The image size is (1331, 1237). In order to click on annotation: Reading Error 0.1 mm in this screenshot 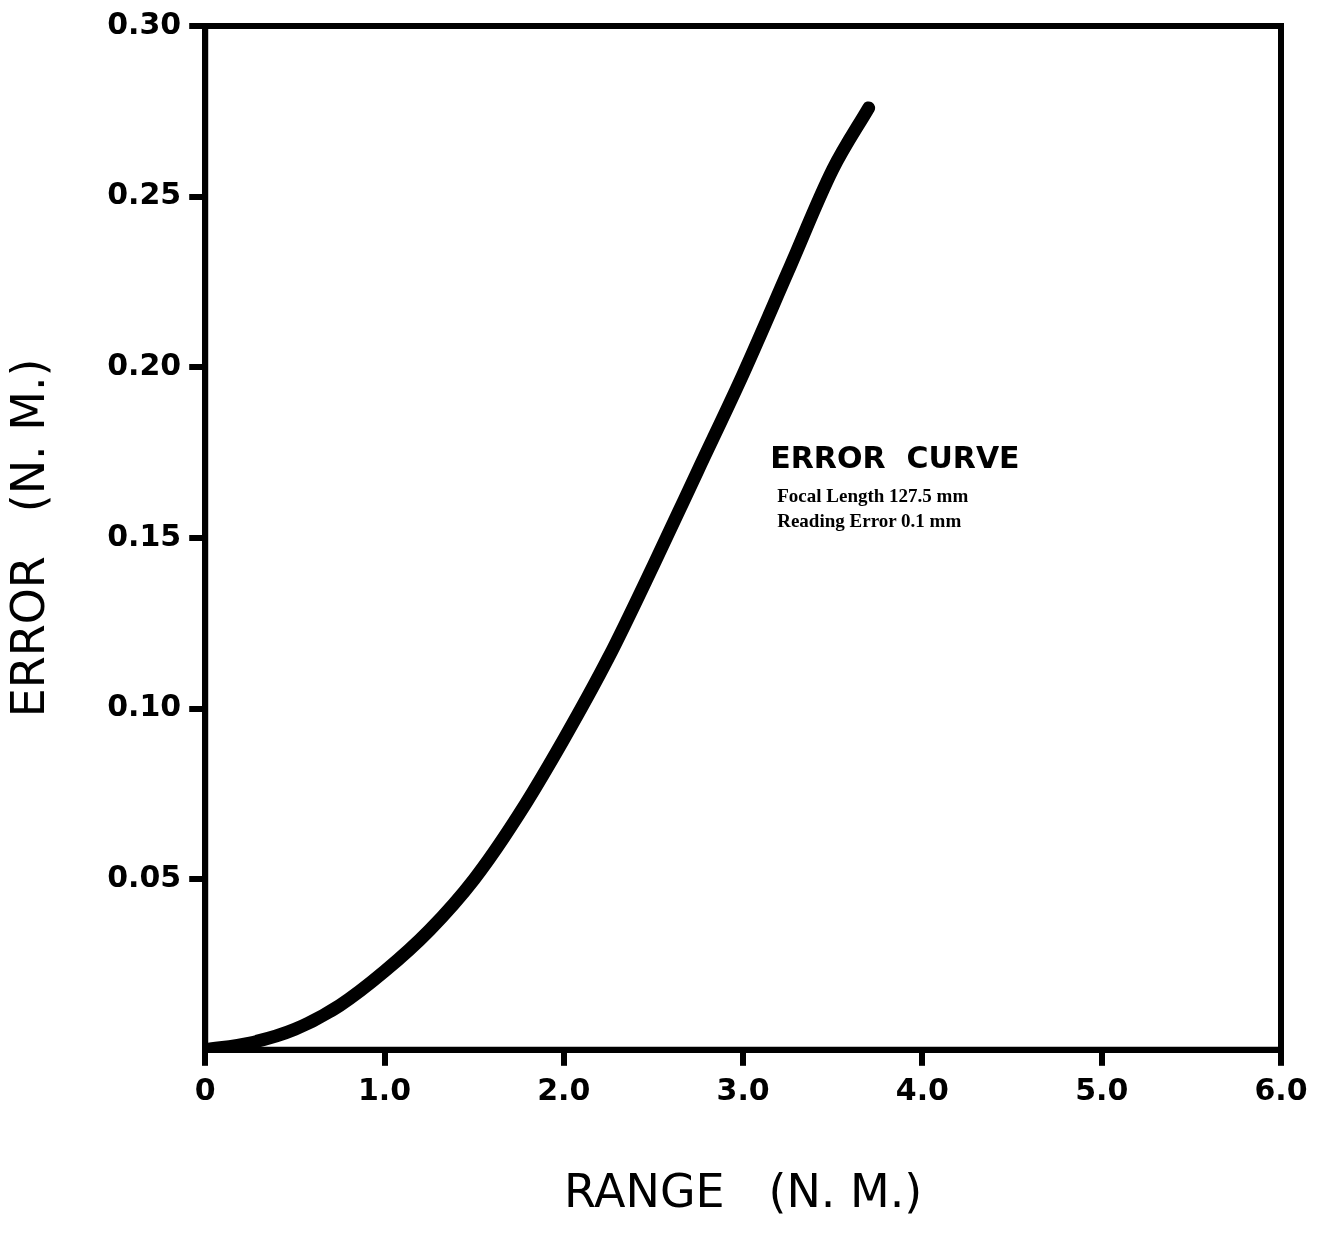, I will do `click(869, 520)`.